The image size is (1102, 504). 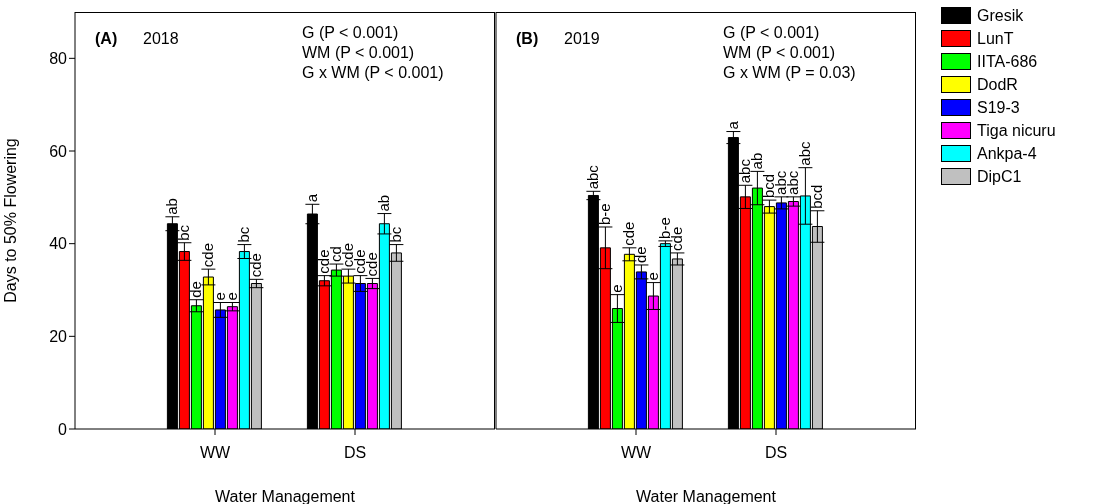 What do you see at coordinates (997, 84) in the screenshot?
I see `legend-label: DodR` at bounding box center [997, 84].